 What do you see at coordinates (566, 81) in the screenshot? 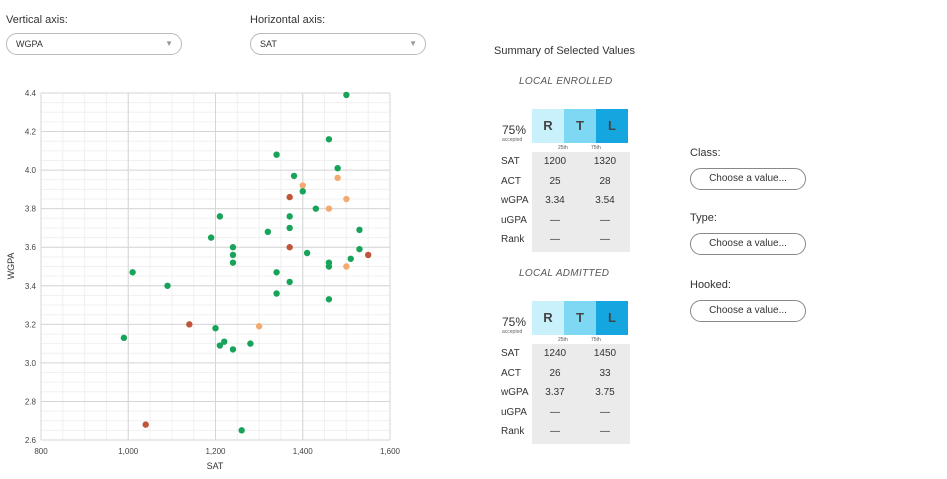
I see `section-title: LOCAL ENROLLED` at bounding box center [566, 81].